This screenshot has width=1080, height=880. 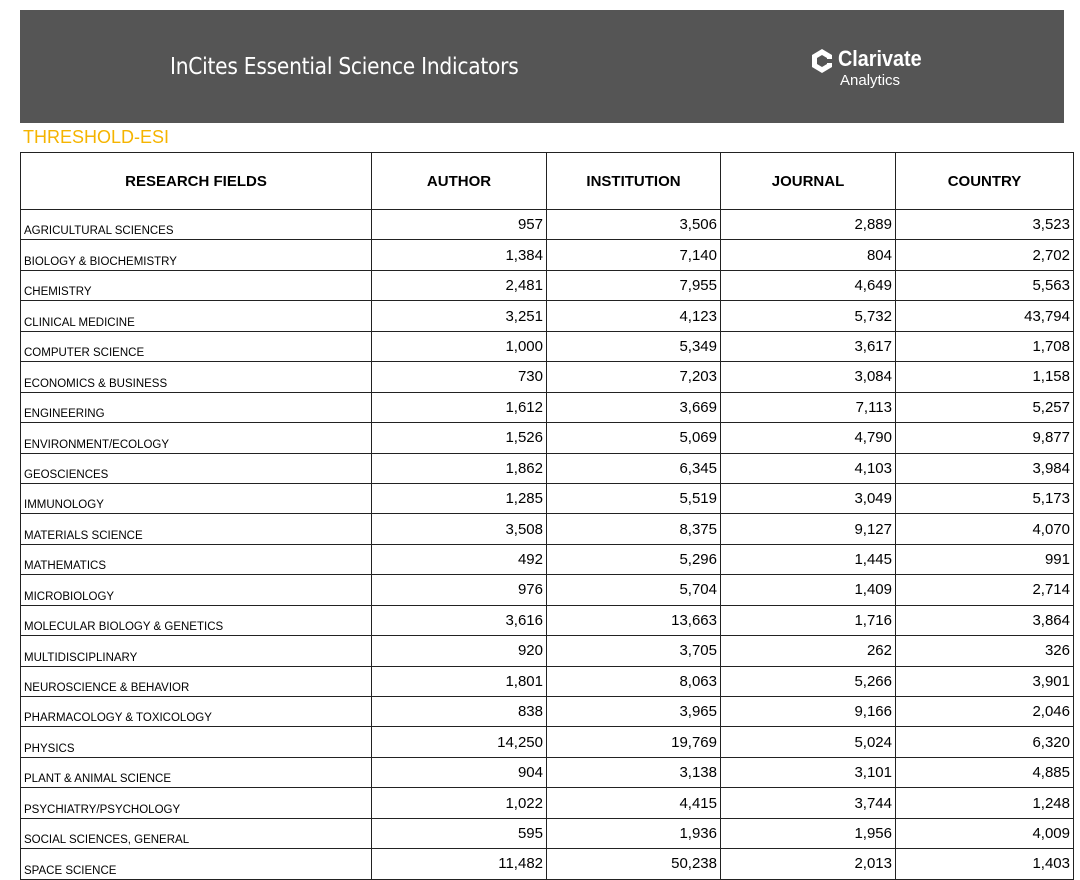 What do you see at coordinates (984, 711) in the screenshot?
I see `cell-value: 2,046` at bounding box center [984, 711].